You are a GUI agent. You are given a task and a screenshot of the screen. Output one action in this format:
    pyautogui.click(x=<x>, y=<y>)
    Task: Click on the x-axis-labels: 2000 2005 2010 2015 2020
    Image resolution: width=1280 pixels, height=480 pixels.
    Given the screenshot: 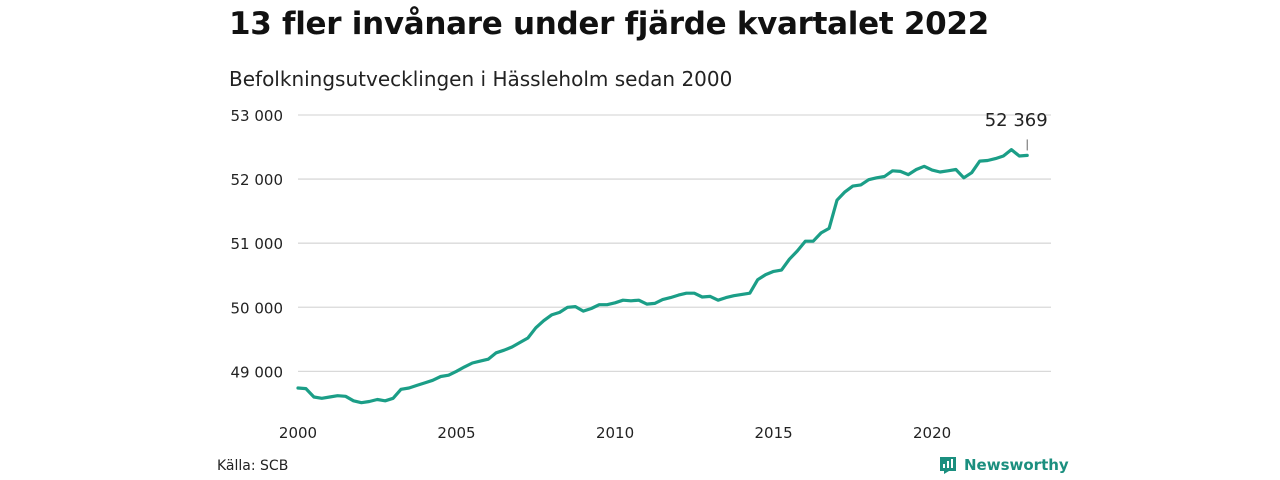 What is the action you would take?
    pyautogui.click(x=615, y=433)
    